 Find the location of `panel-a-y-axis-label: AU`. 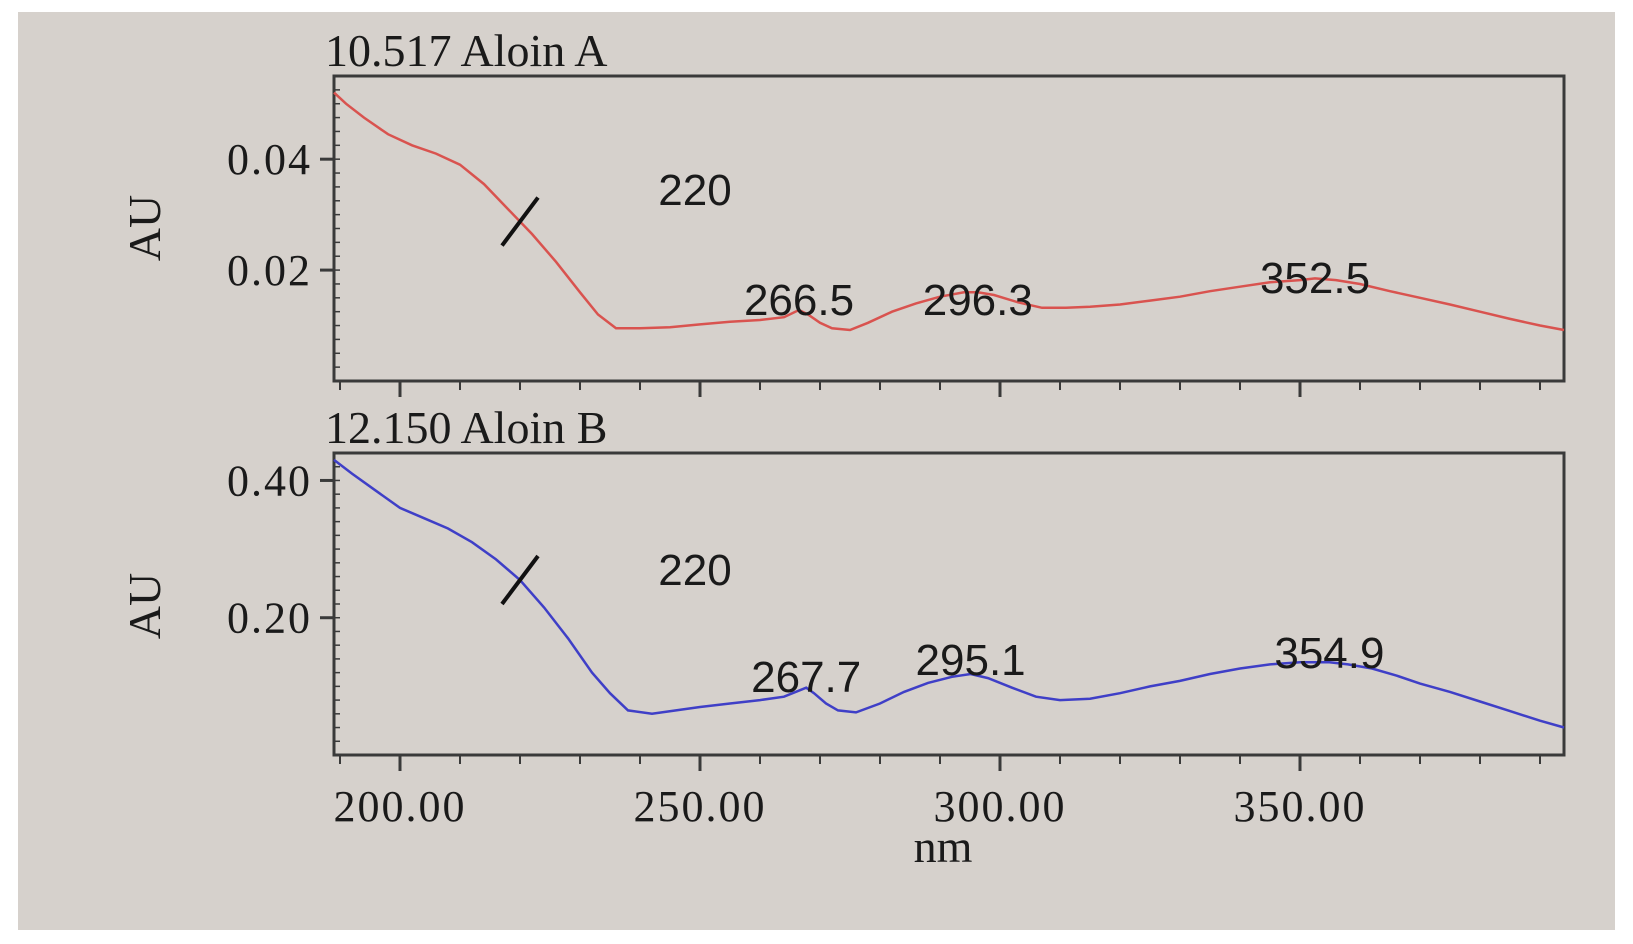

panel-a-y-axis-label: AU is located at coordinates (144, 228).